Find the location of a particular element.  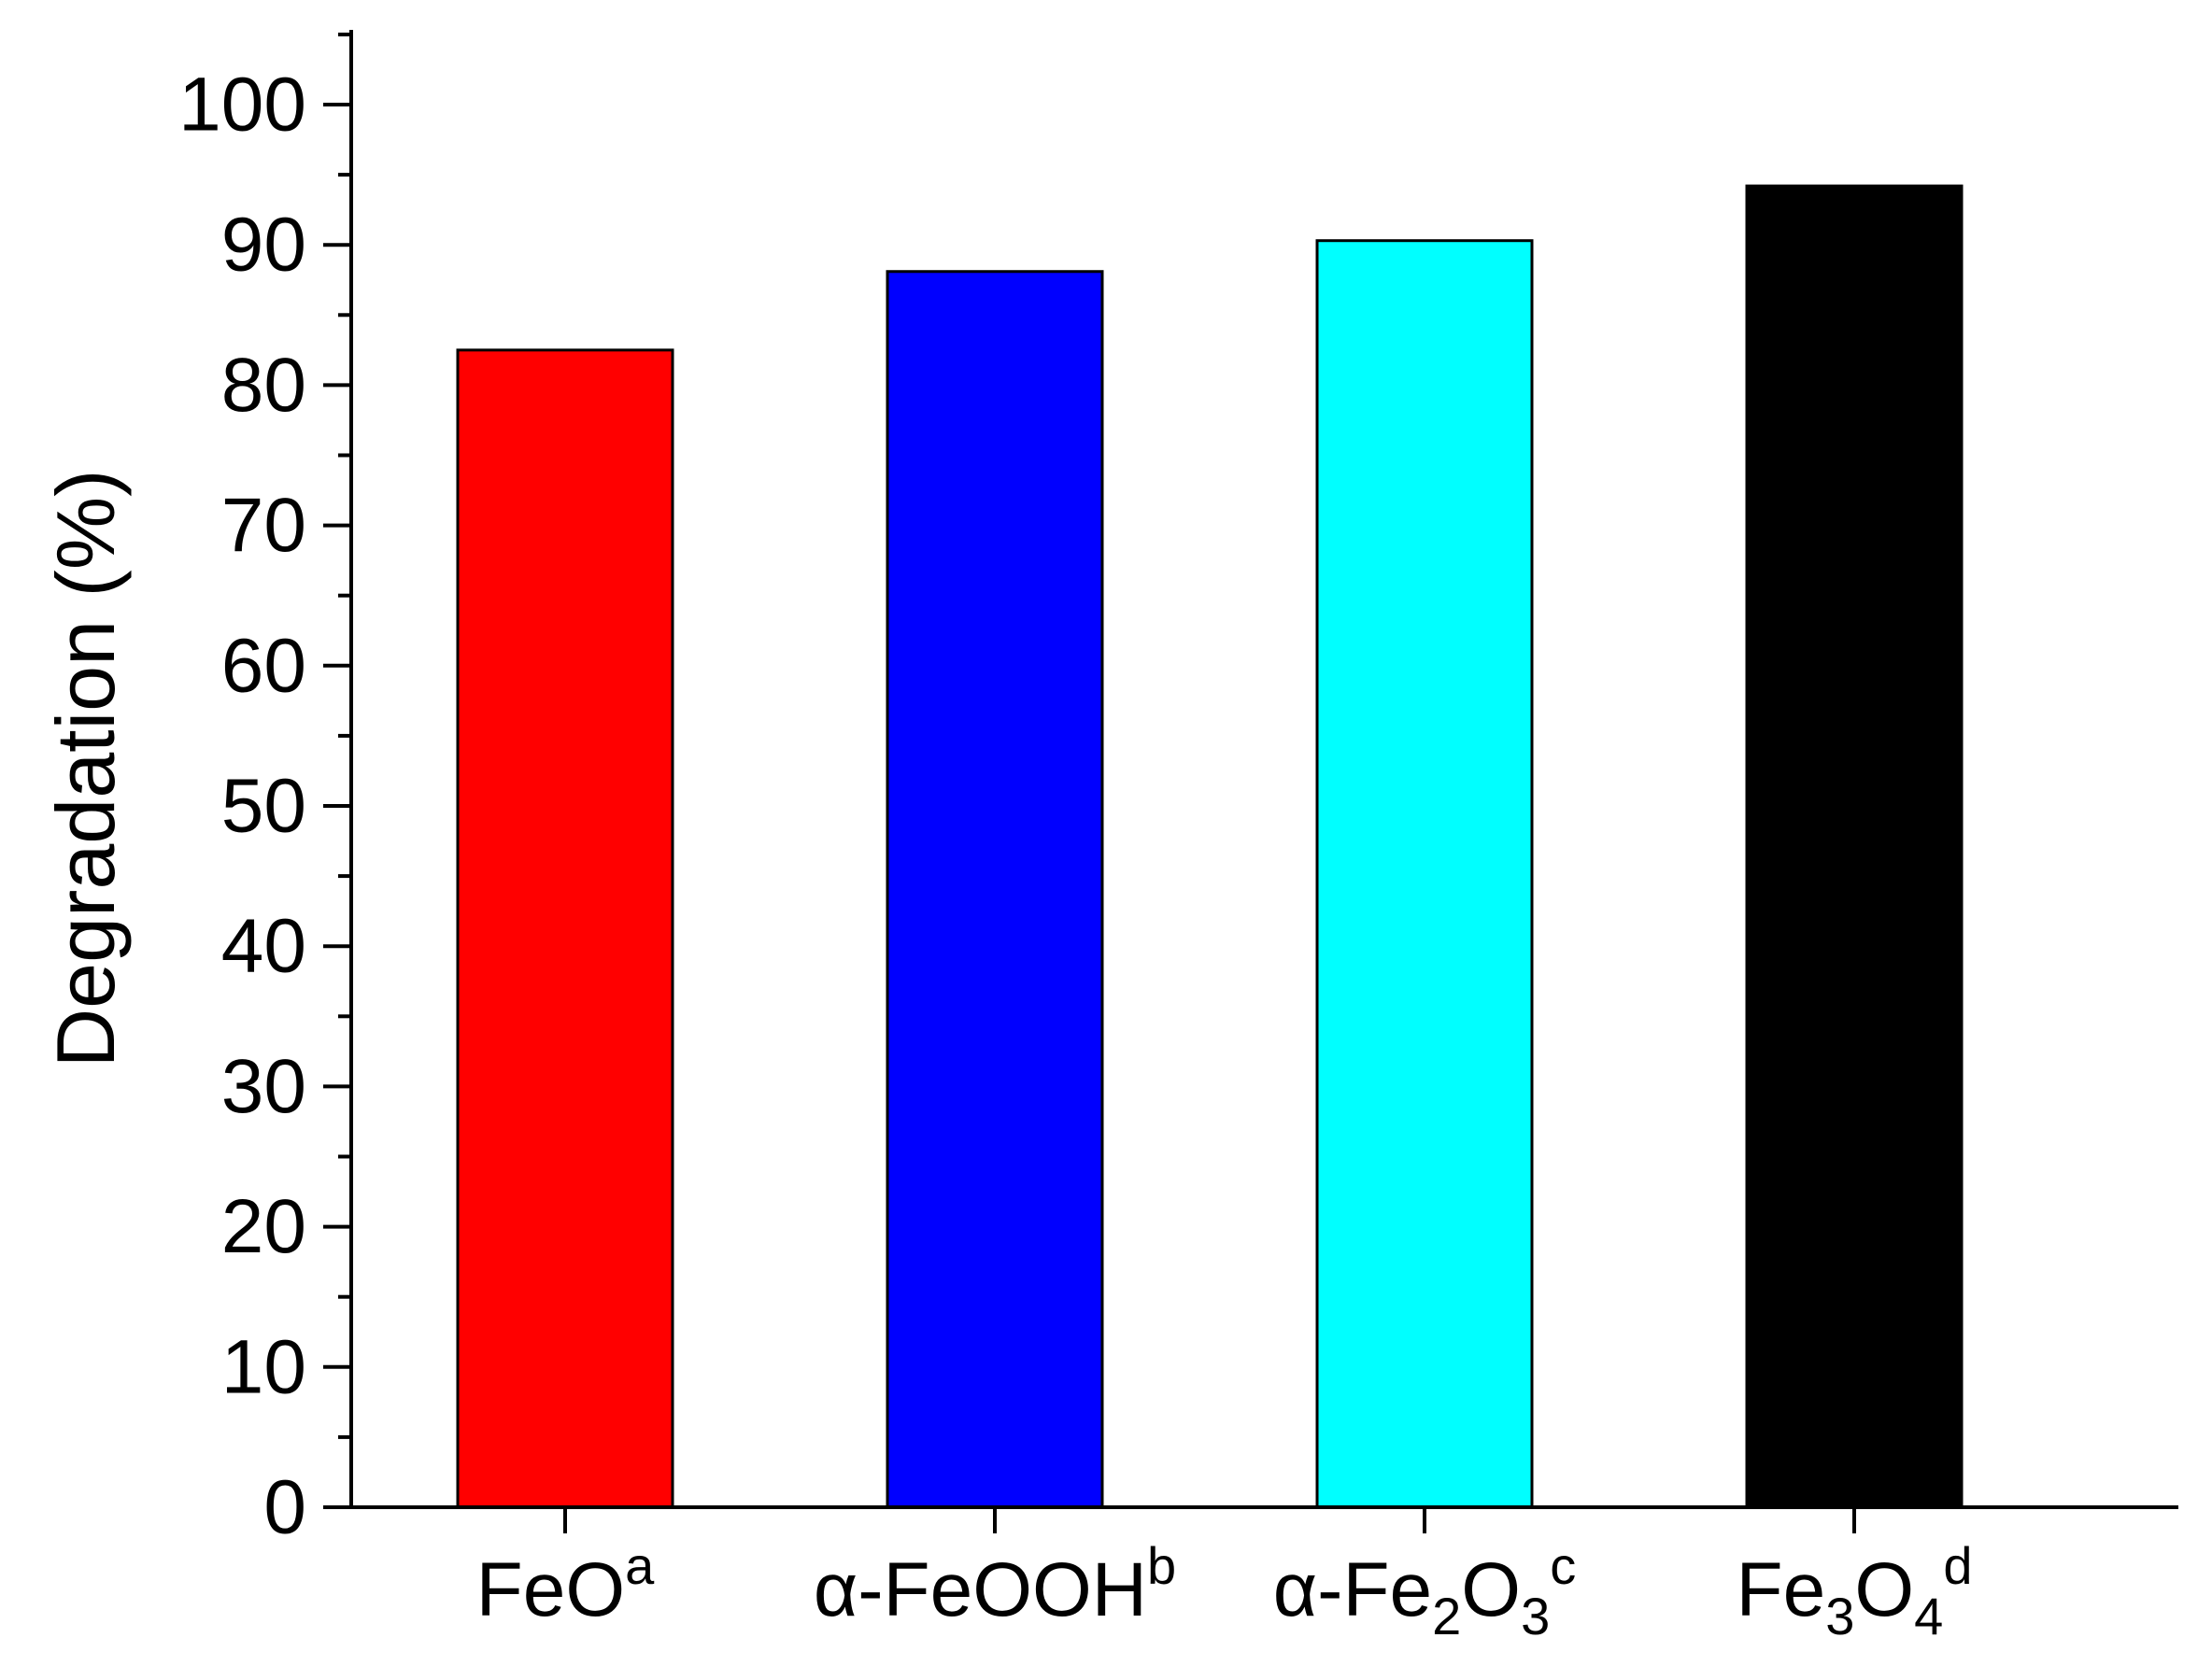

y-tick-label: 40 is located at coordinates (263, 946).